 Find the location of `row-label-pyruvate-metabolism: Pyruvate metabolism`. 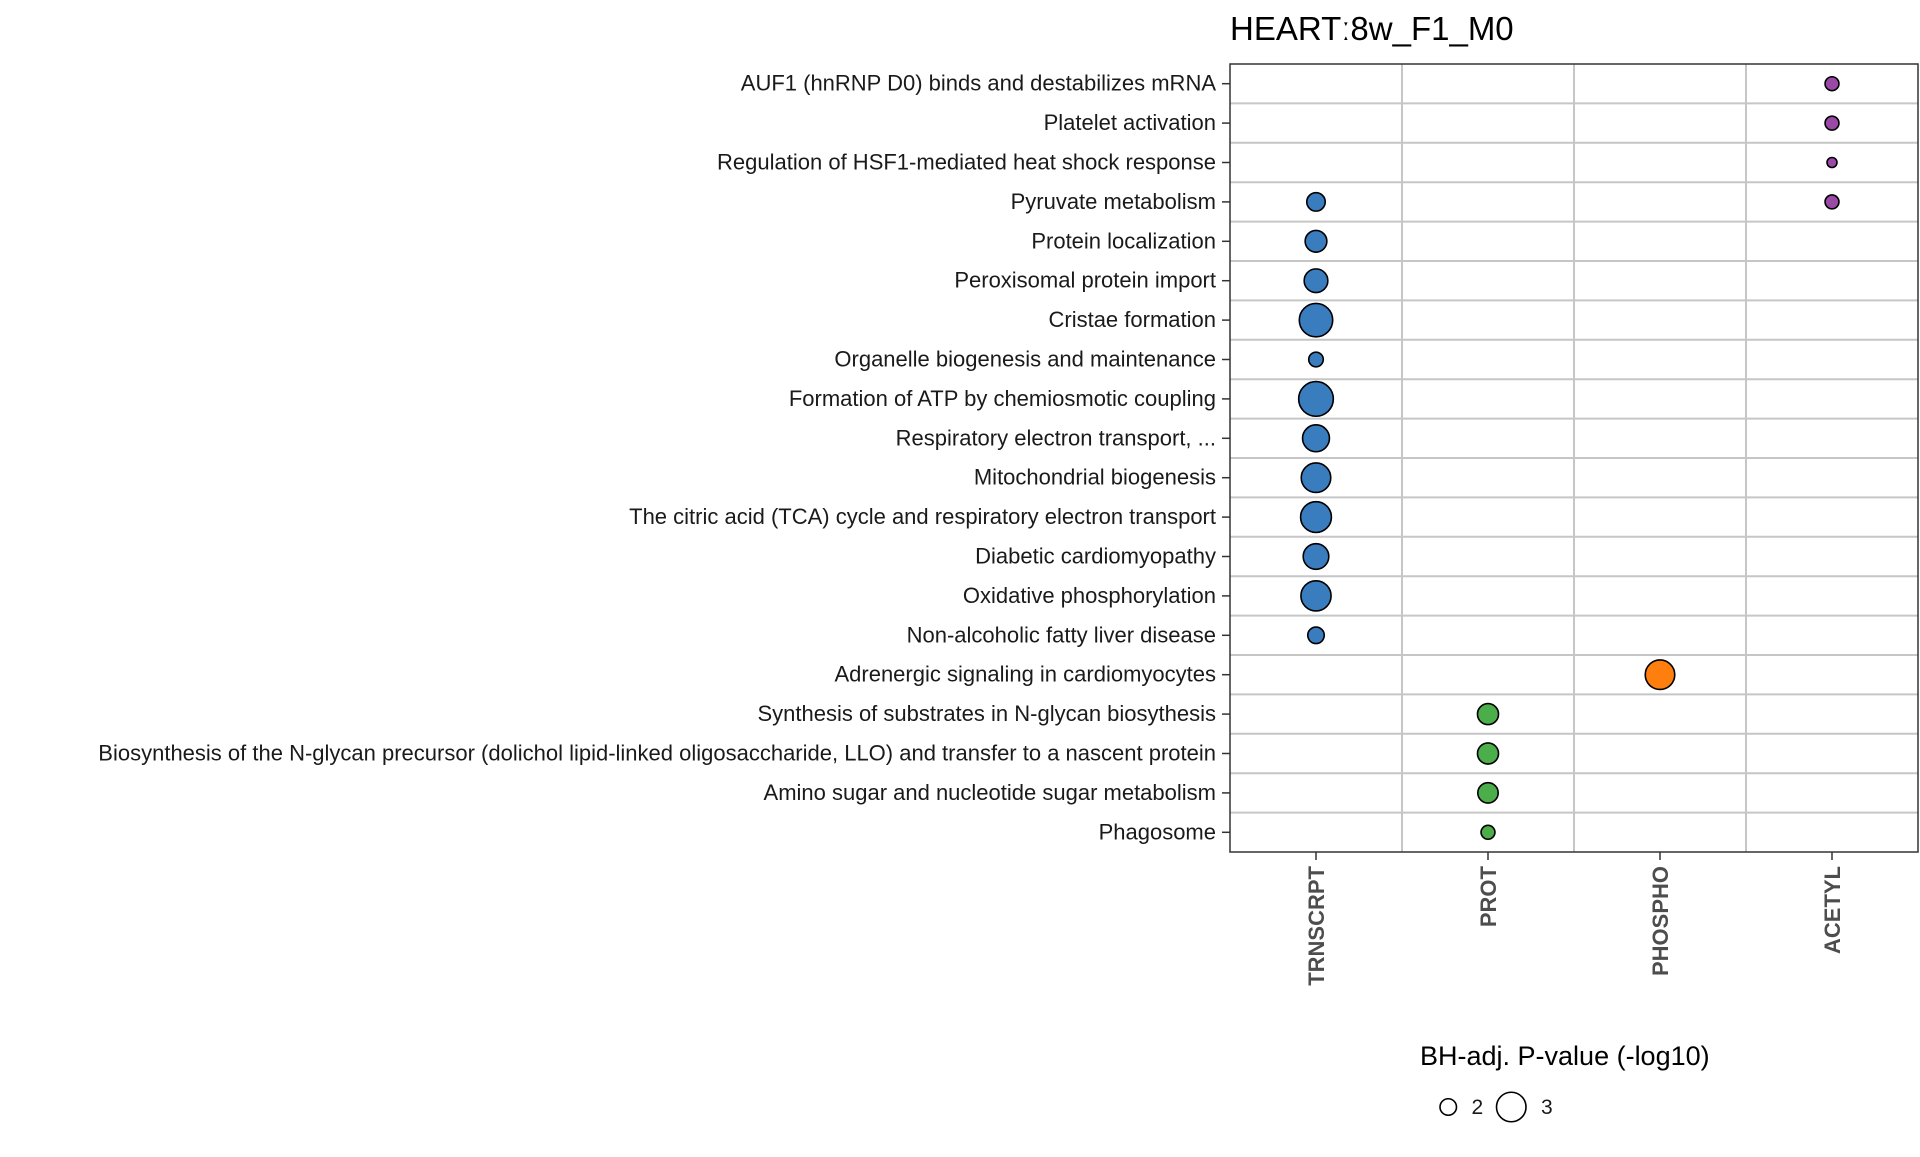

row-label-pyruvate-metabolism: Pyruvate metabolism is located at coordinates (1113, 201).